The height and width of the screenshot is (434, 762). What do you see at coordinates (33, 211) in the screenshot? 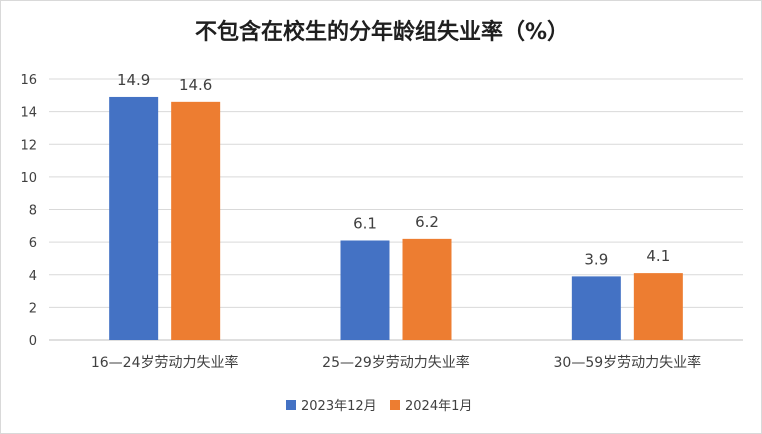
I see `y-tick-label: 8` at bounding box center [33, 211].